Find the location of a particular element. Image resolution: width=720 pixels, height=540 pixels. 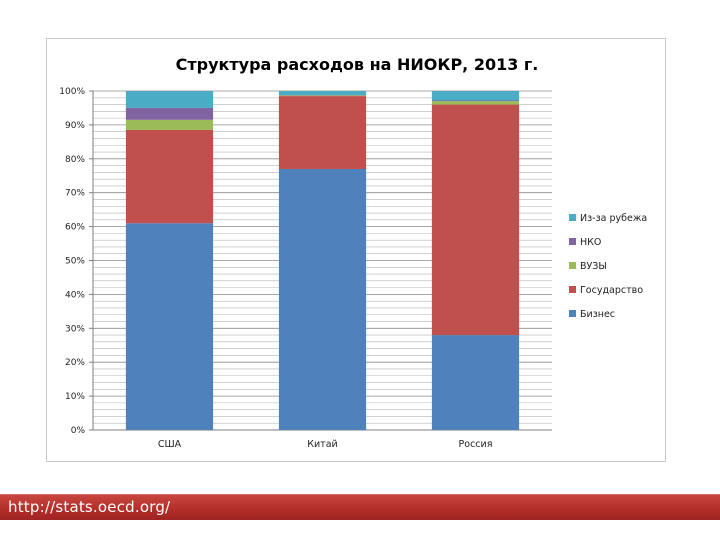

legend-label: Из-за рубежа is located at coordinates (613, 218).